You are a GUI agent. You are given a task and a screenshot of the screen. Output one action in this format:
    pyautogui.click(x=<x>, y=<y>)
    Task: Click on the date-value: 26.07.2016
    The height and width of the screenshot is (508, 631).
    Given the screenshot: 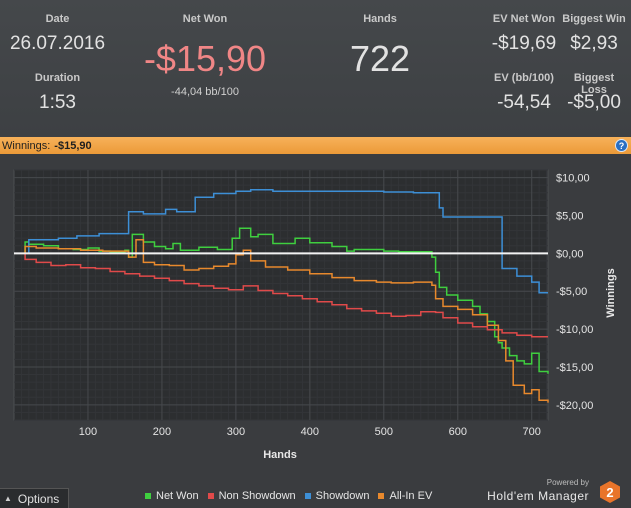 What is the action you would take?
    pyautogui.click(x=57, y=43)
    